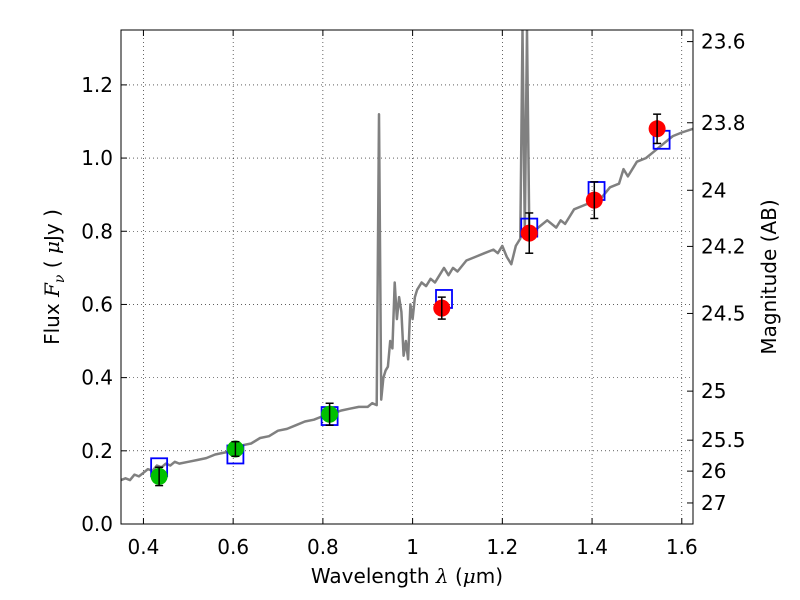  Describe the element at coordinates (97, 451) in the screenshot. I see `y-tick-label: 0.2` at that location.